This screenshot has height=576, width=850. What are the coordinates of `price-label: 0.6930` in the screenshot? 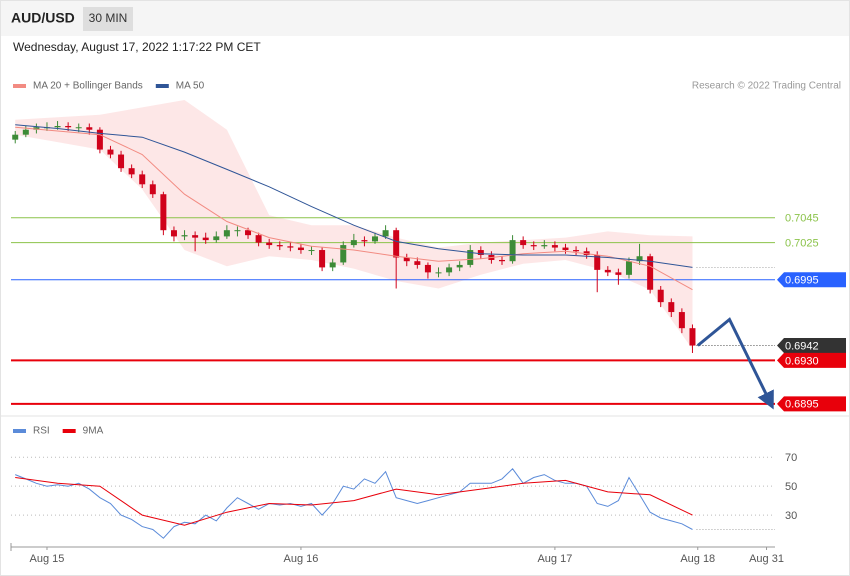 It's located at (802, 361).